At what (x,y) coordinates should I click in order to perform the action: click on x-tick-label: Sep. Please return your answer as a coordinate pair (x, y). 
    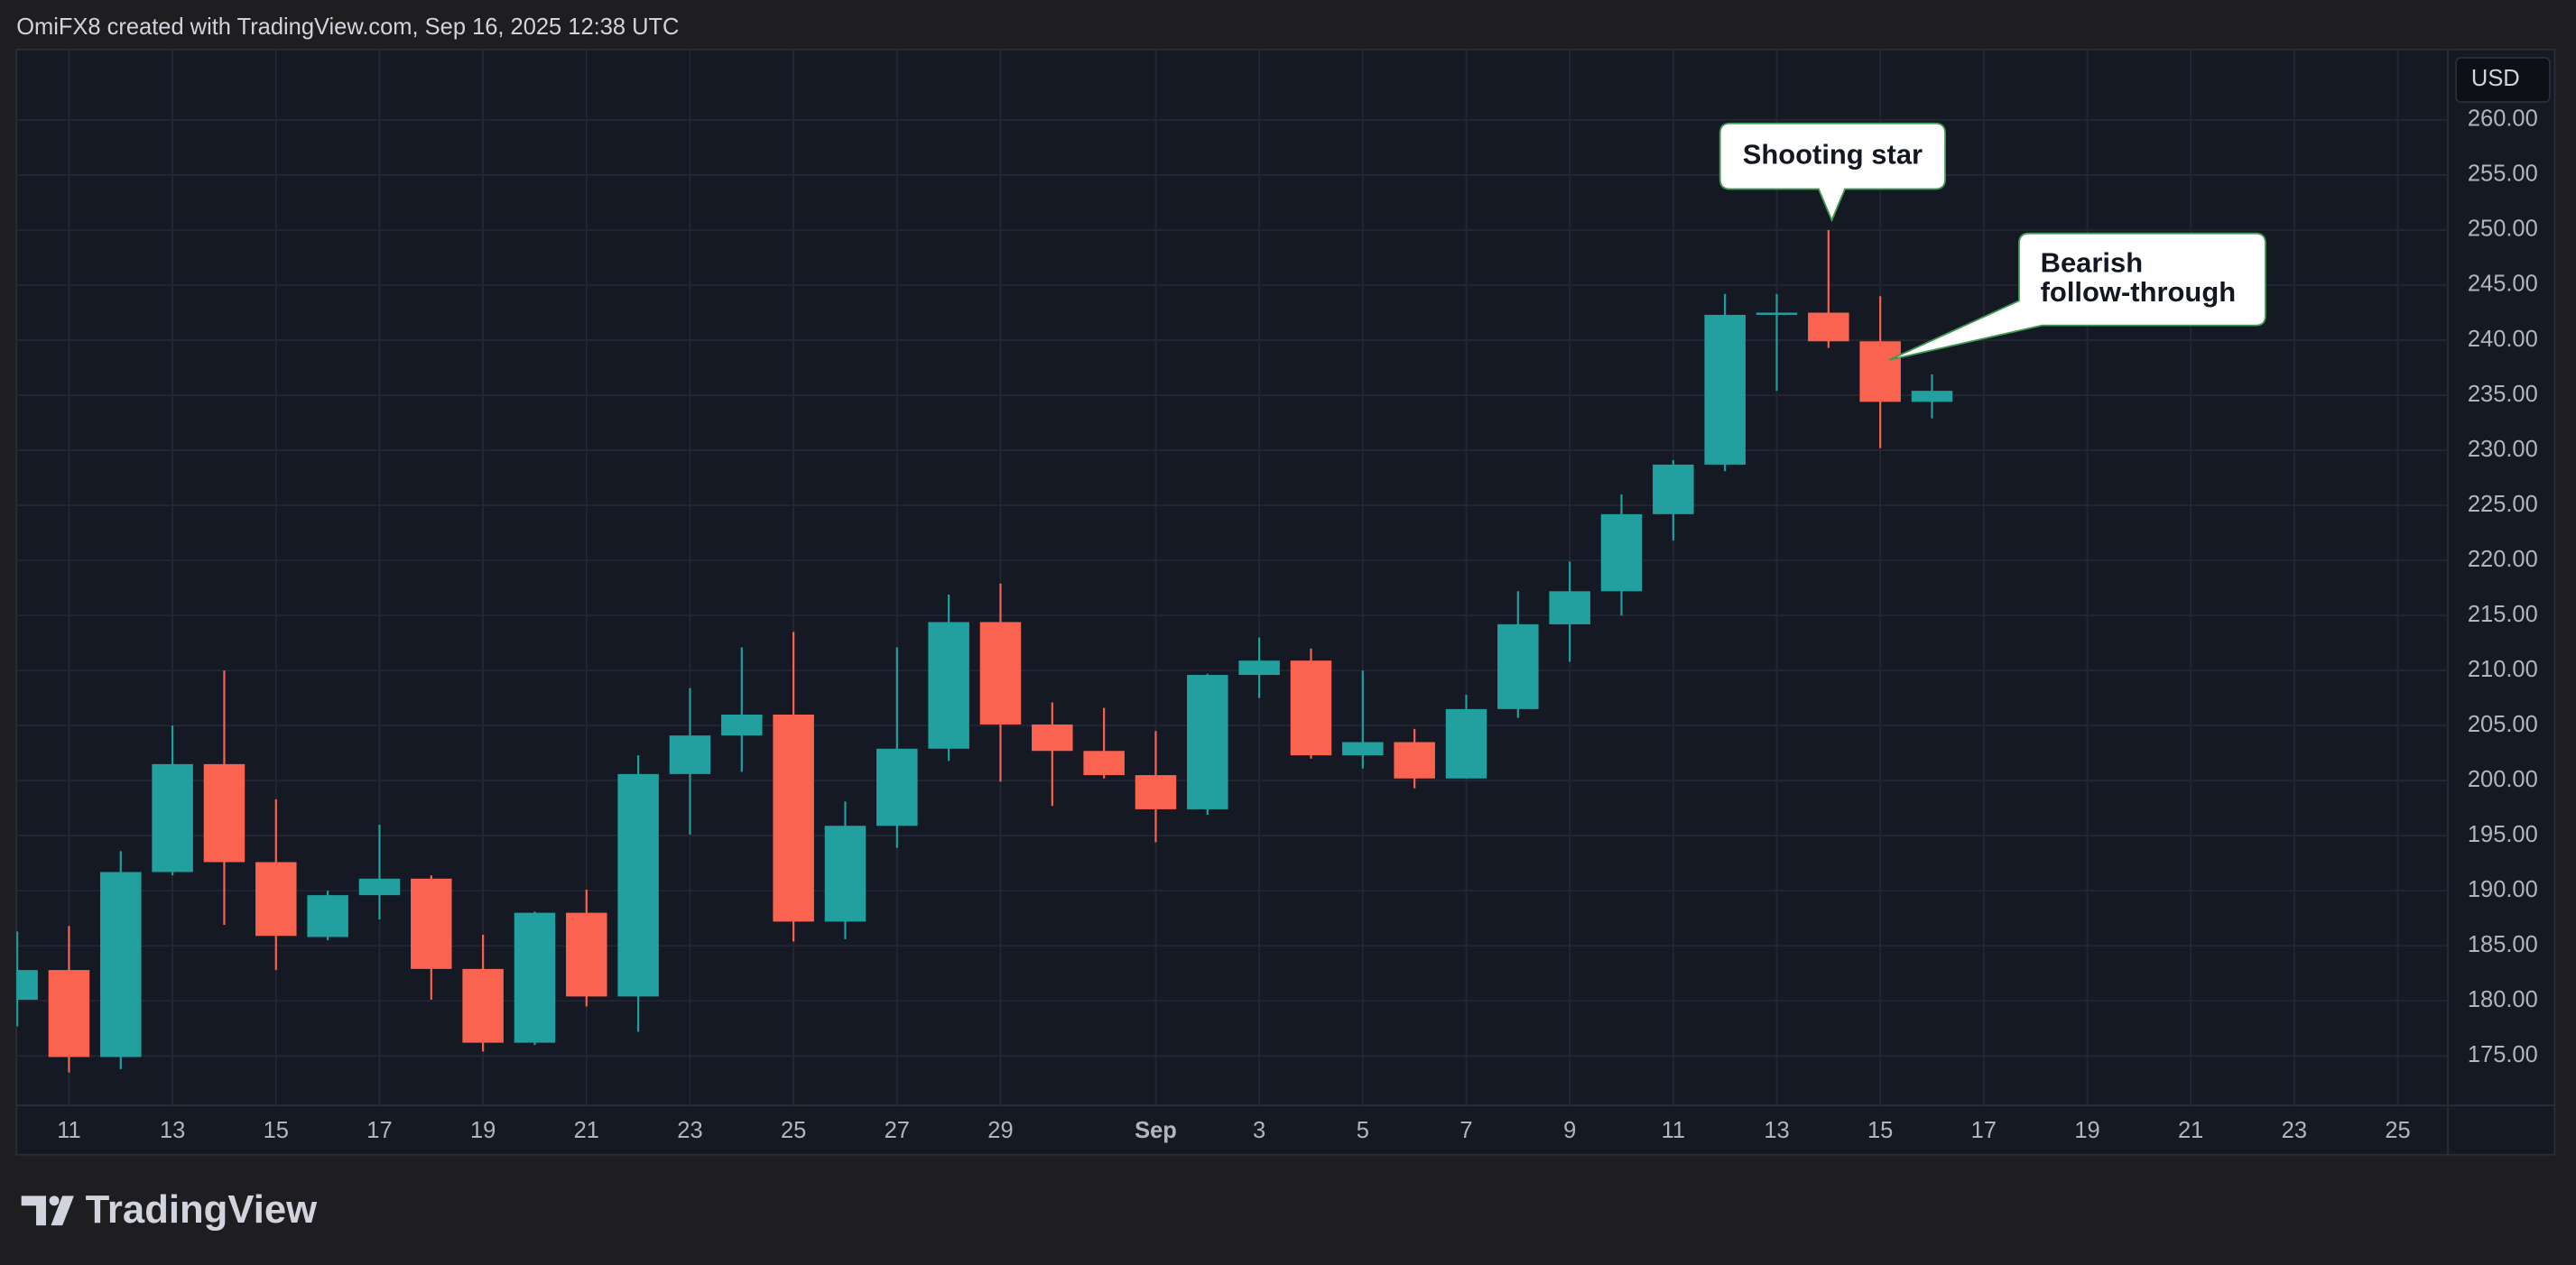
    Looking at the image, I should click on (1156, 1130).